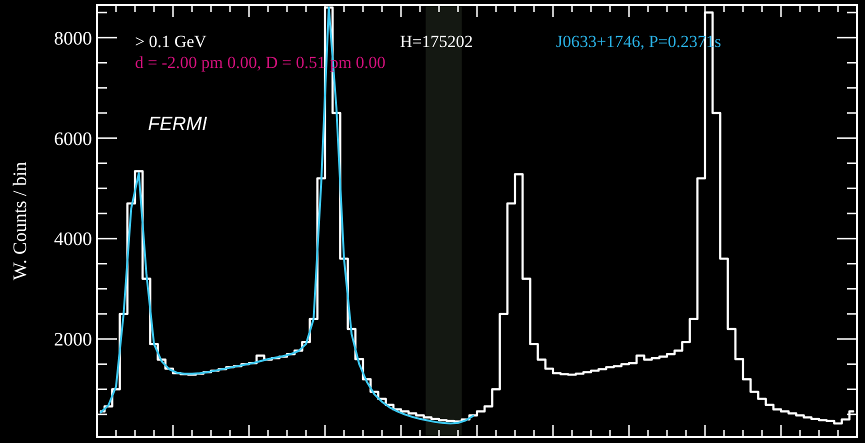  What do you see at coordinates (178, 124) in the screenshot?
I see `annotation: FERMI` at bounding box center [178, 124].